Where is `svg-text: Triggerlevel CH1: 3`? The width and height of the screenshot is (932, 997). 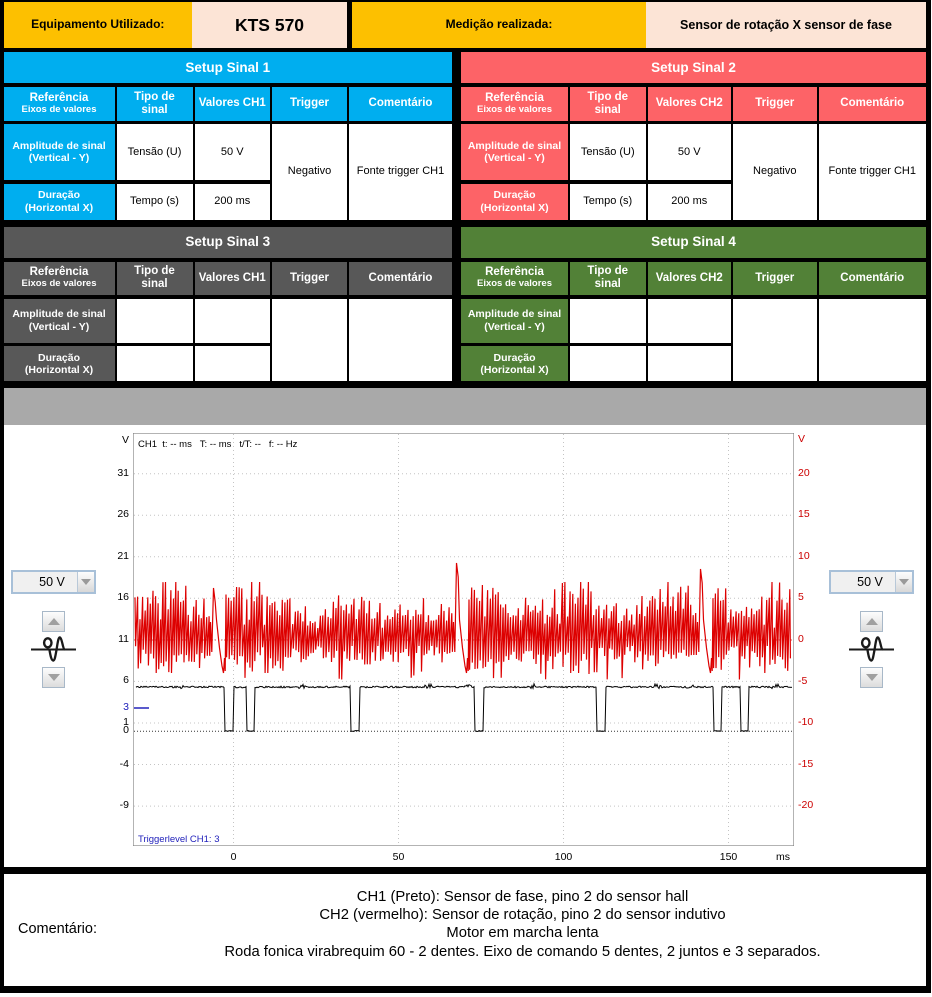
svg-text: Triggerlevel CH1: 3 is located at coordinates (178, 839).